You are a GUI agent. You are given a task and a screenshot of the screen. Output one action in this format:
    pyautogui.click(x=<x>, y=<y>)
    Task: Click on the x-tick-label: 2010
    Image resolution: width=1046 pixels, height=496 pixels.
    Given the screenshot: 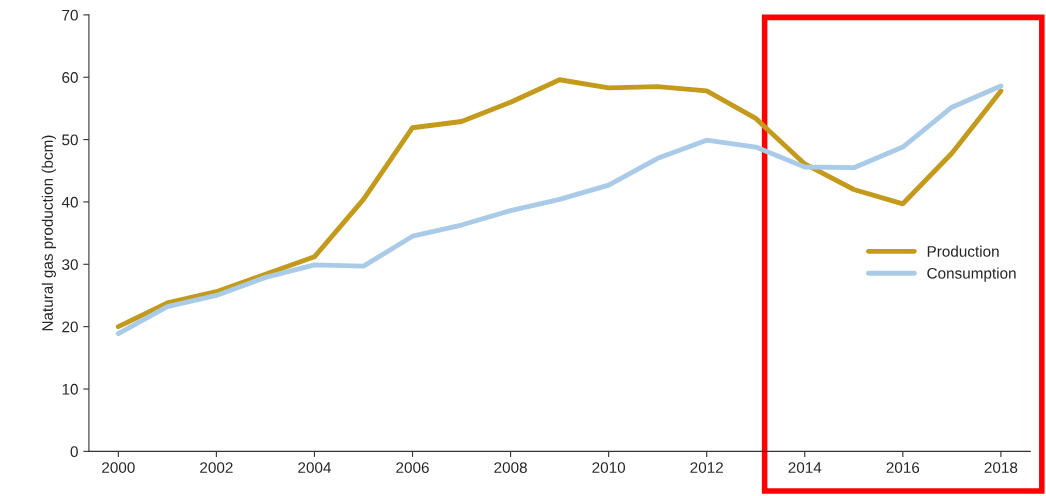 What is the action you would take?
    pyautogui.click(x=609, y=467)
    